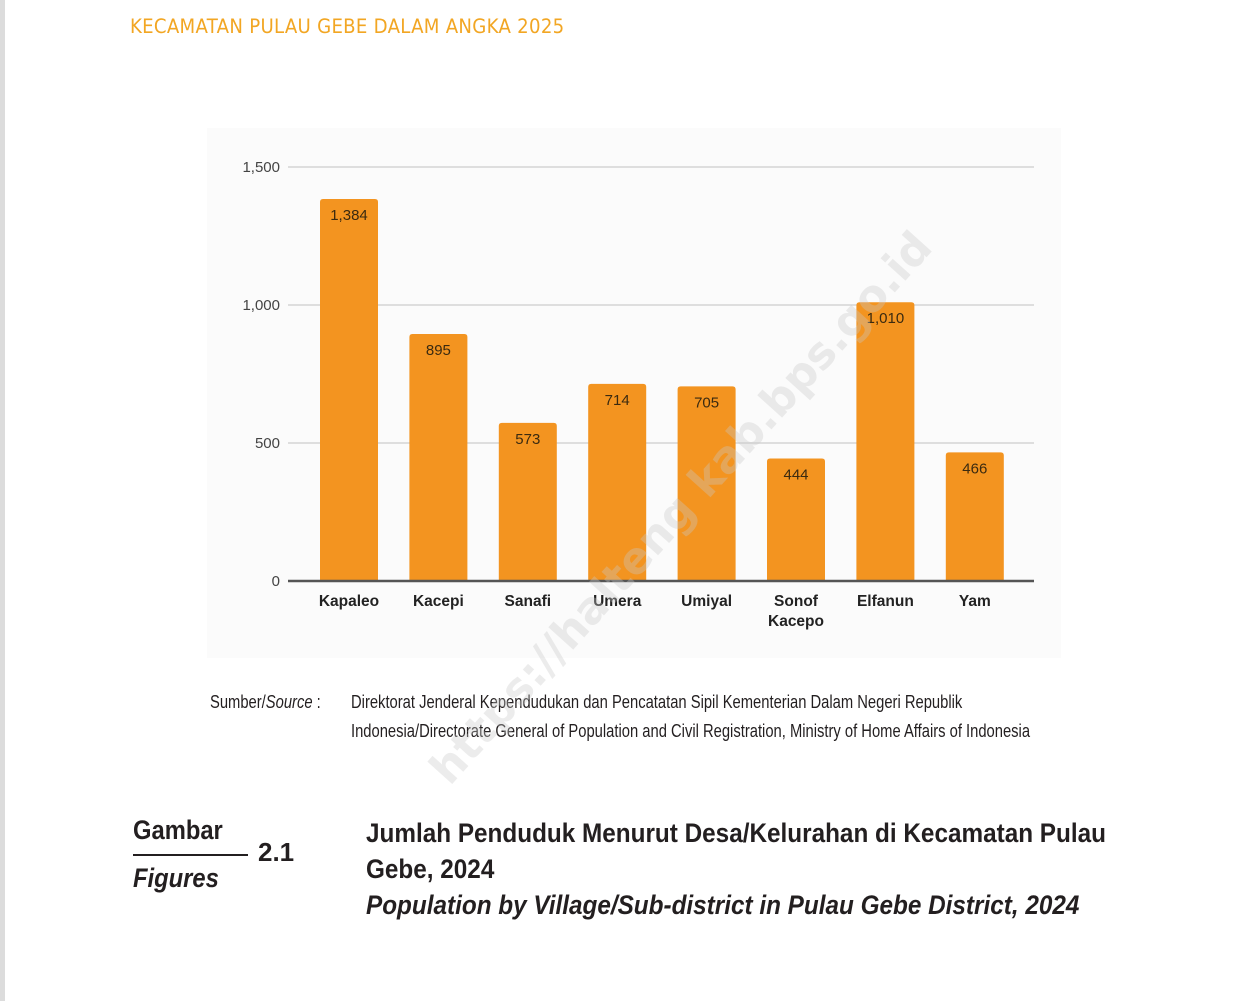  What do you see at coordinates (176, 878) in the screenshot?
I see `figure-label-en: Figures` at bounding box center [176, 878].